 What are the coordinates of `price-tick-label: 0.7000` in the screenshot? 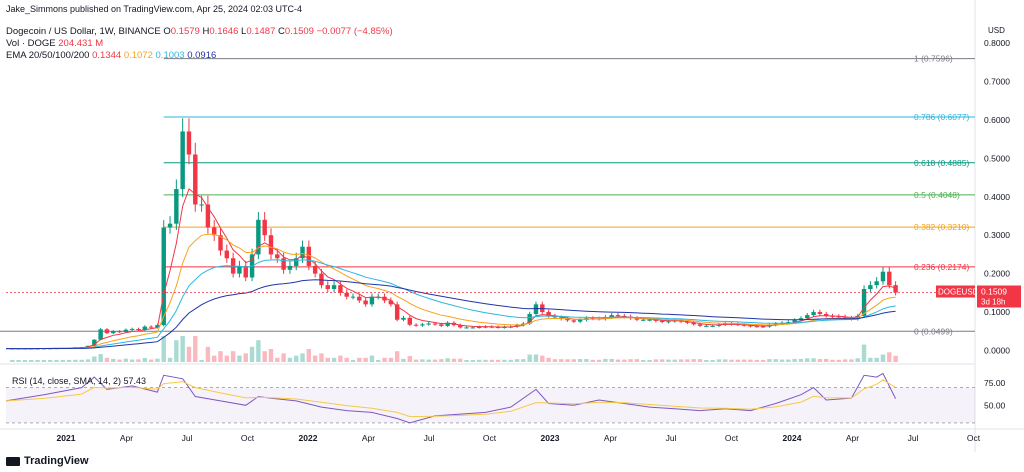 It's located at (997, 81).